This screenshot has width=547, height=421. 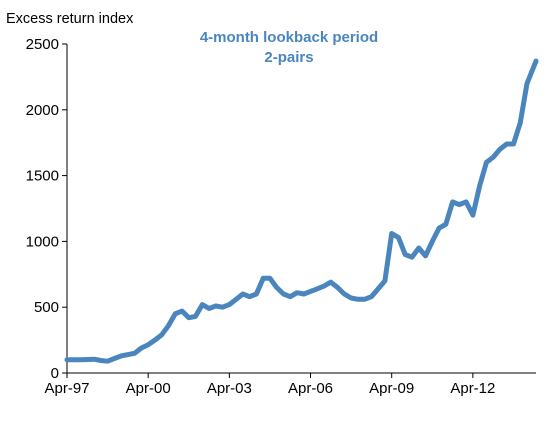 I want to click on x-tick-label: Apr-12, so click(x=472, y=388).